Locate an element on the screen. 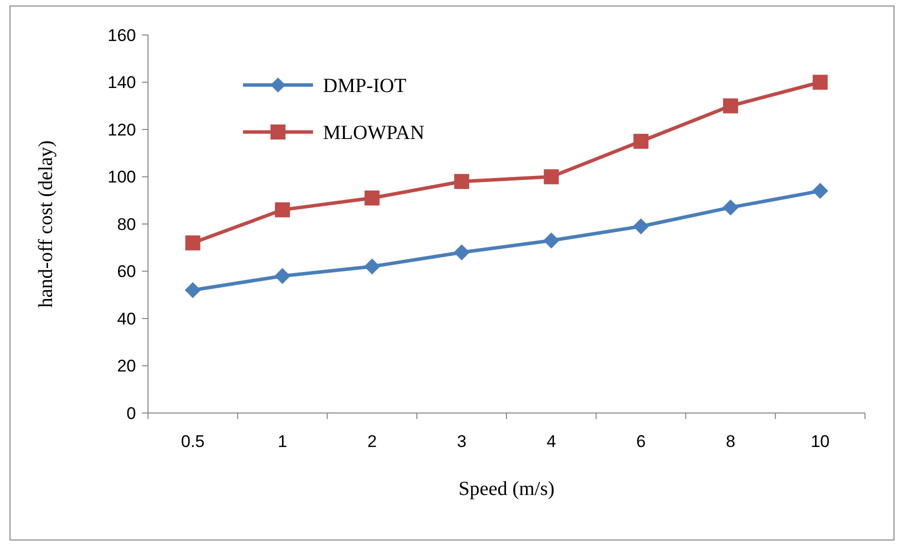 The image size is (900, 546). y-tick-label: 0 is located at coordinates (131, 413).